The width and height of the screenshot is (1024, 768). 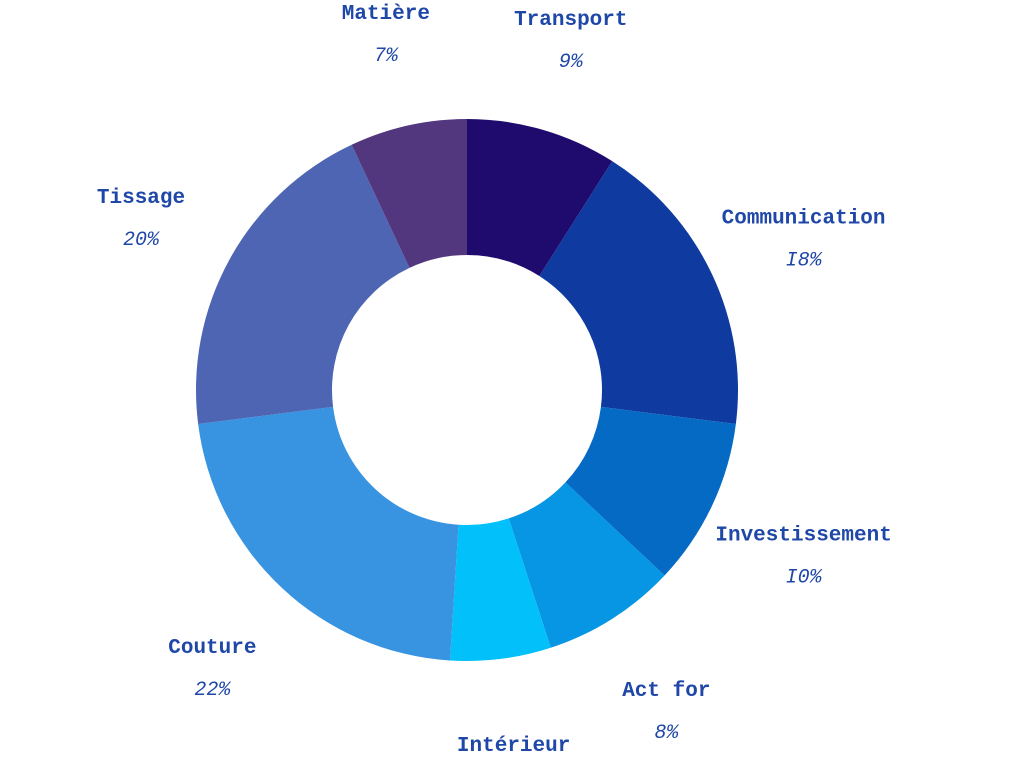 What do you see at coordinates (570, 20) in the screenshot?
I see `slice-label: Transport` at bounding box center [570, 20].